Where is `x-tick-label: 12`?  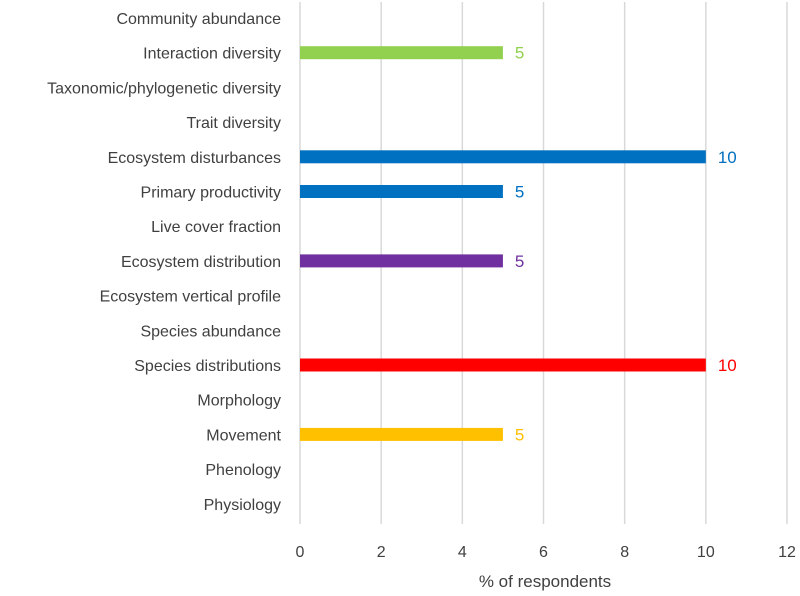
x-tick-label: 12 is located at coordinates (787, 552).